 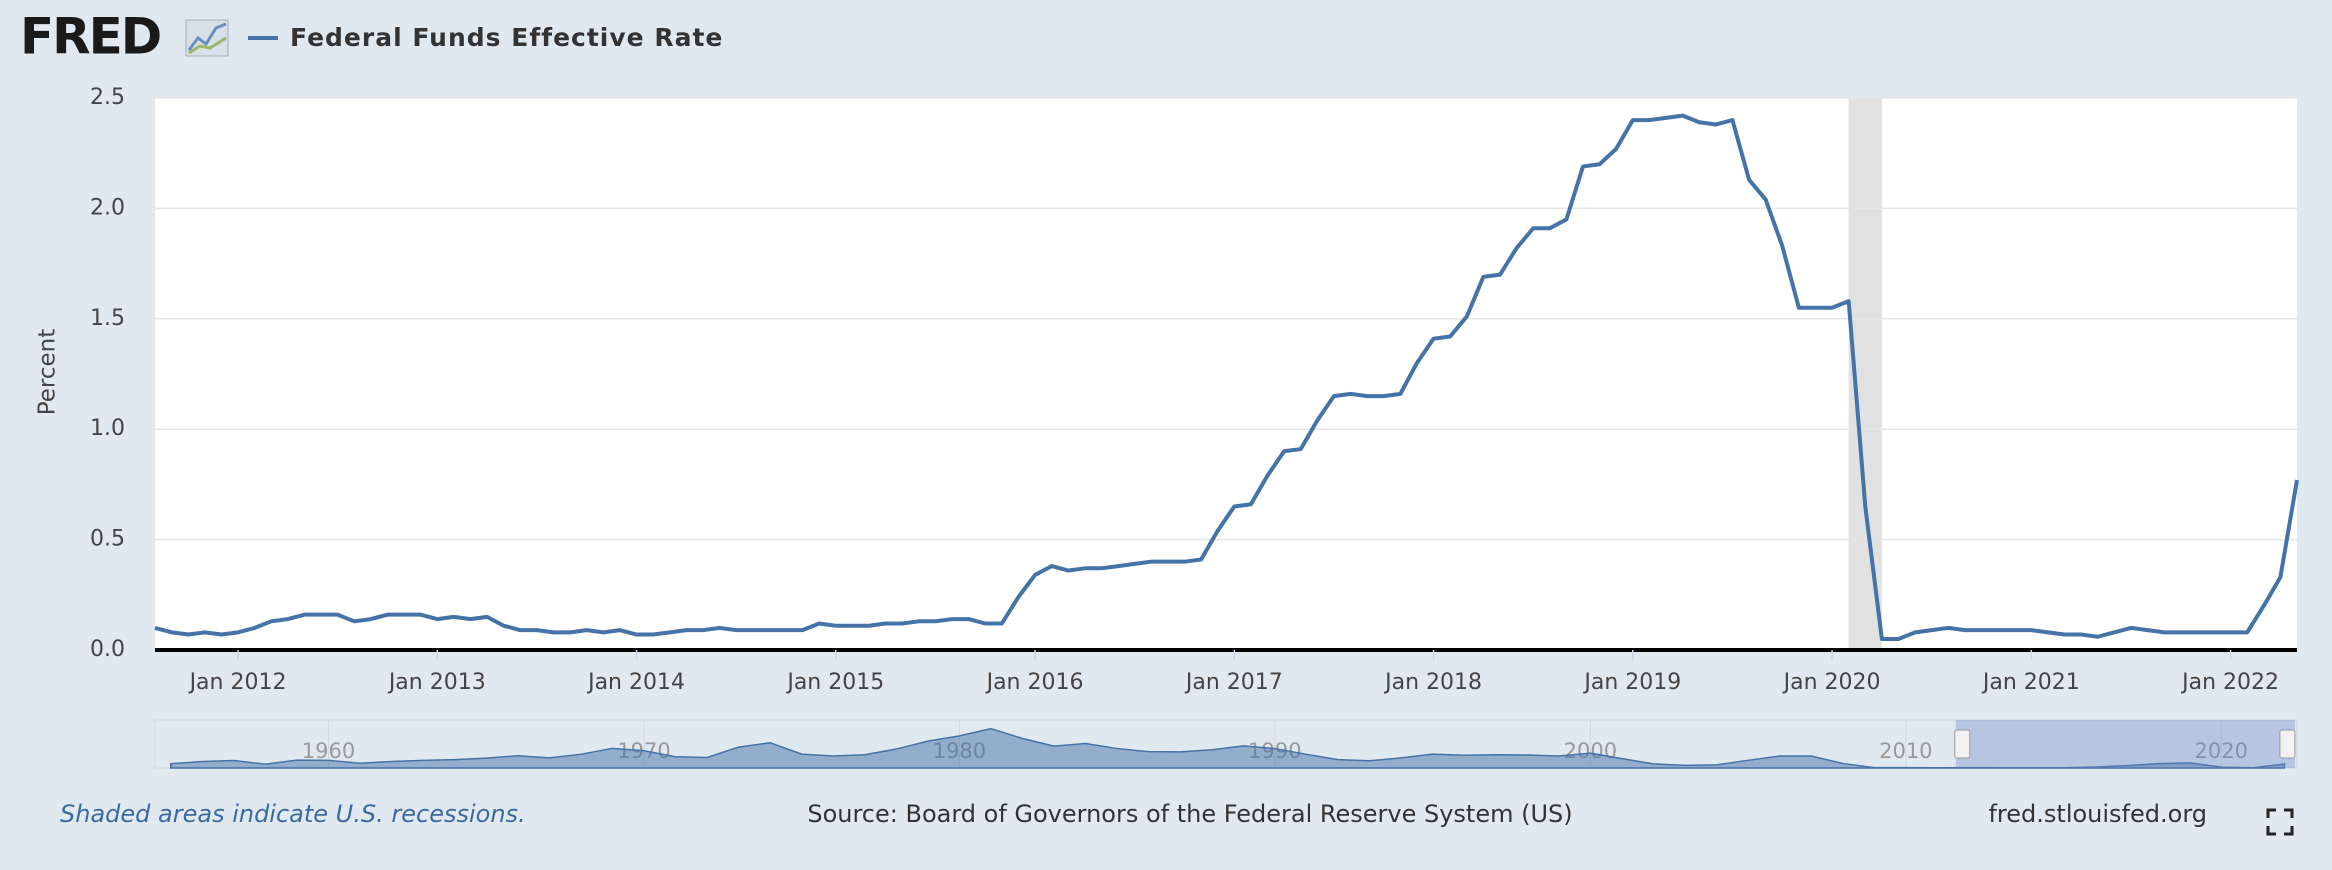 What do you see at coordinates (1905, 751) in the screenshot?
I see `navigator-tick-label: 2010` at bounding box center [1905, 751].